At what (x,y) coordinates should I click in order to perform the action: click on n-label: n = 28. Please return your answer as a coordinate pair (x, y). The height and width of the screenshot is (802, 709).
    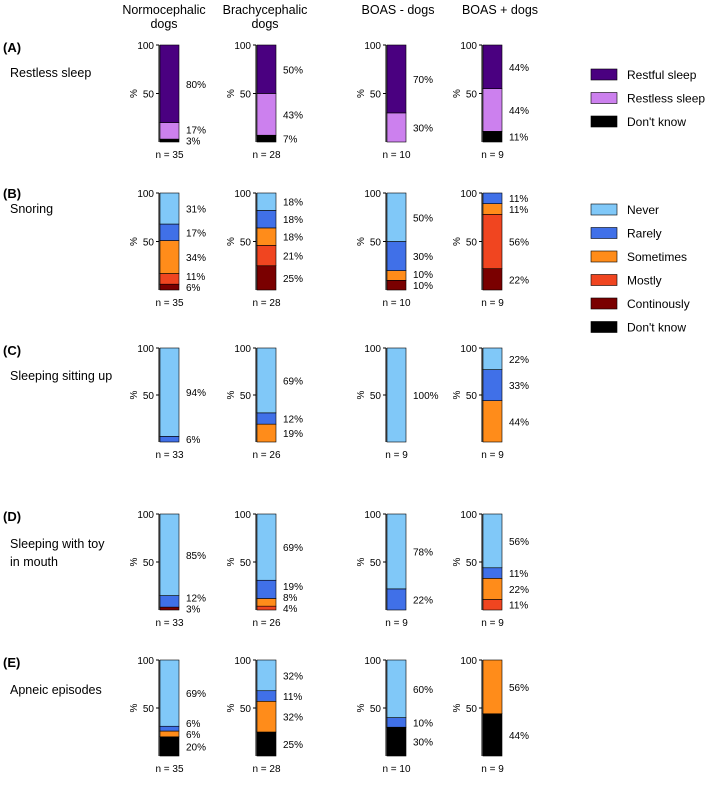
    Looking at the image, I should click on (266, 769).